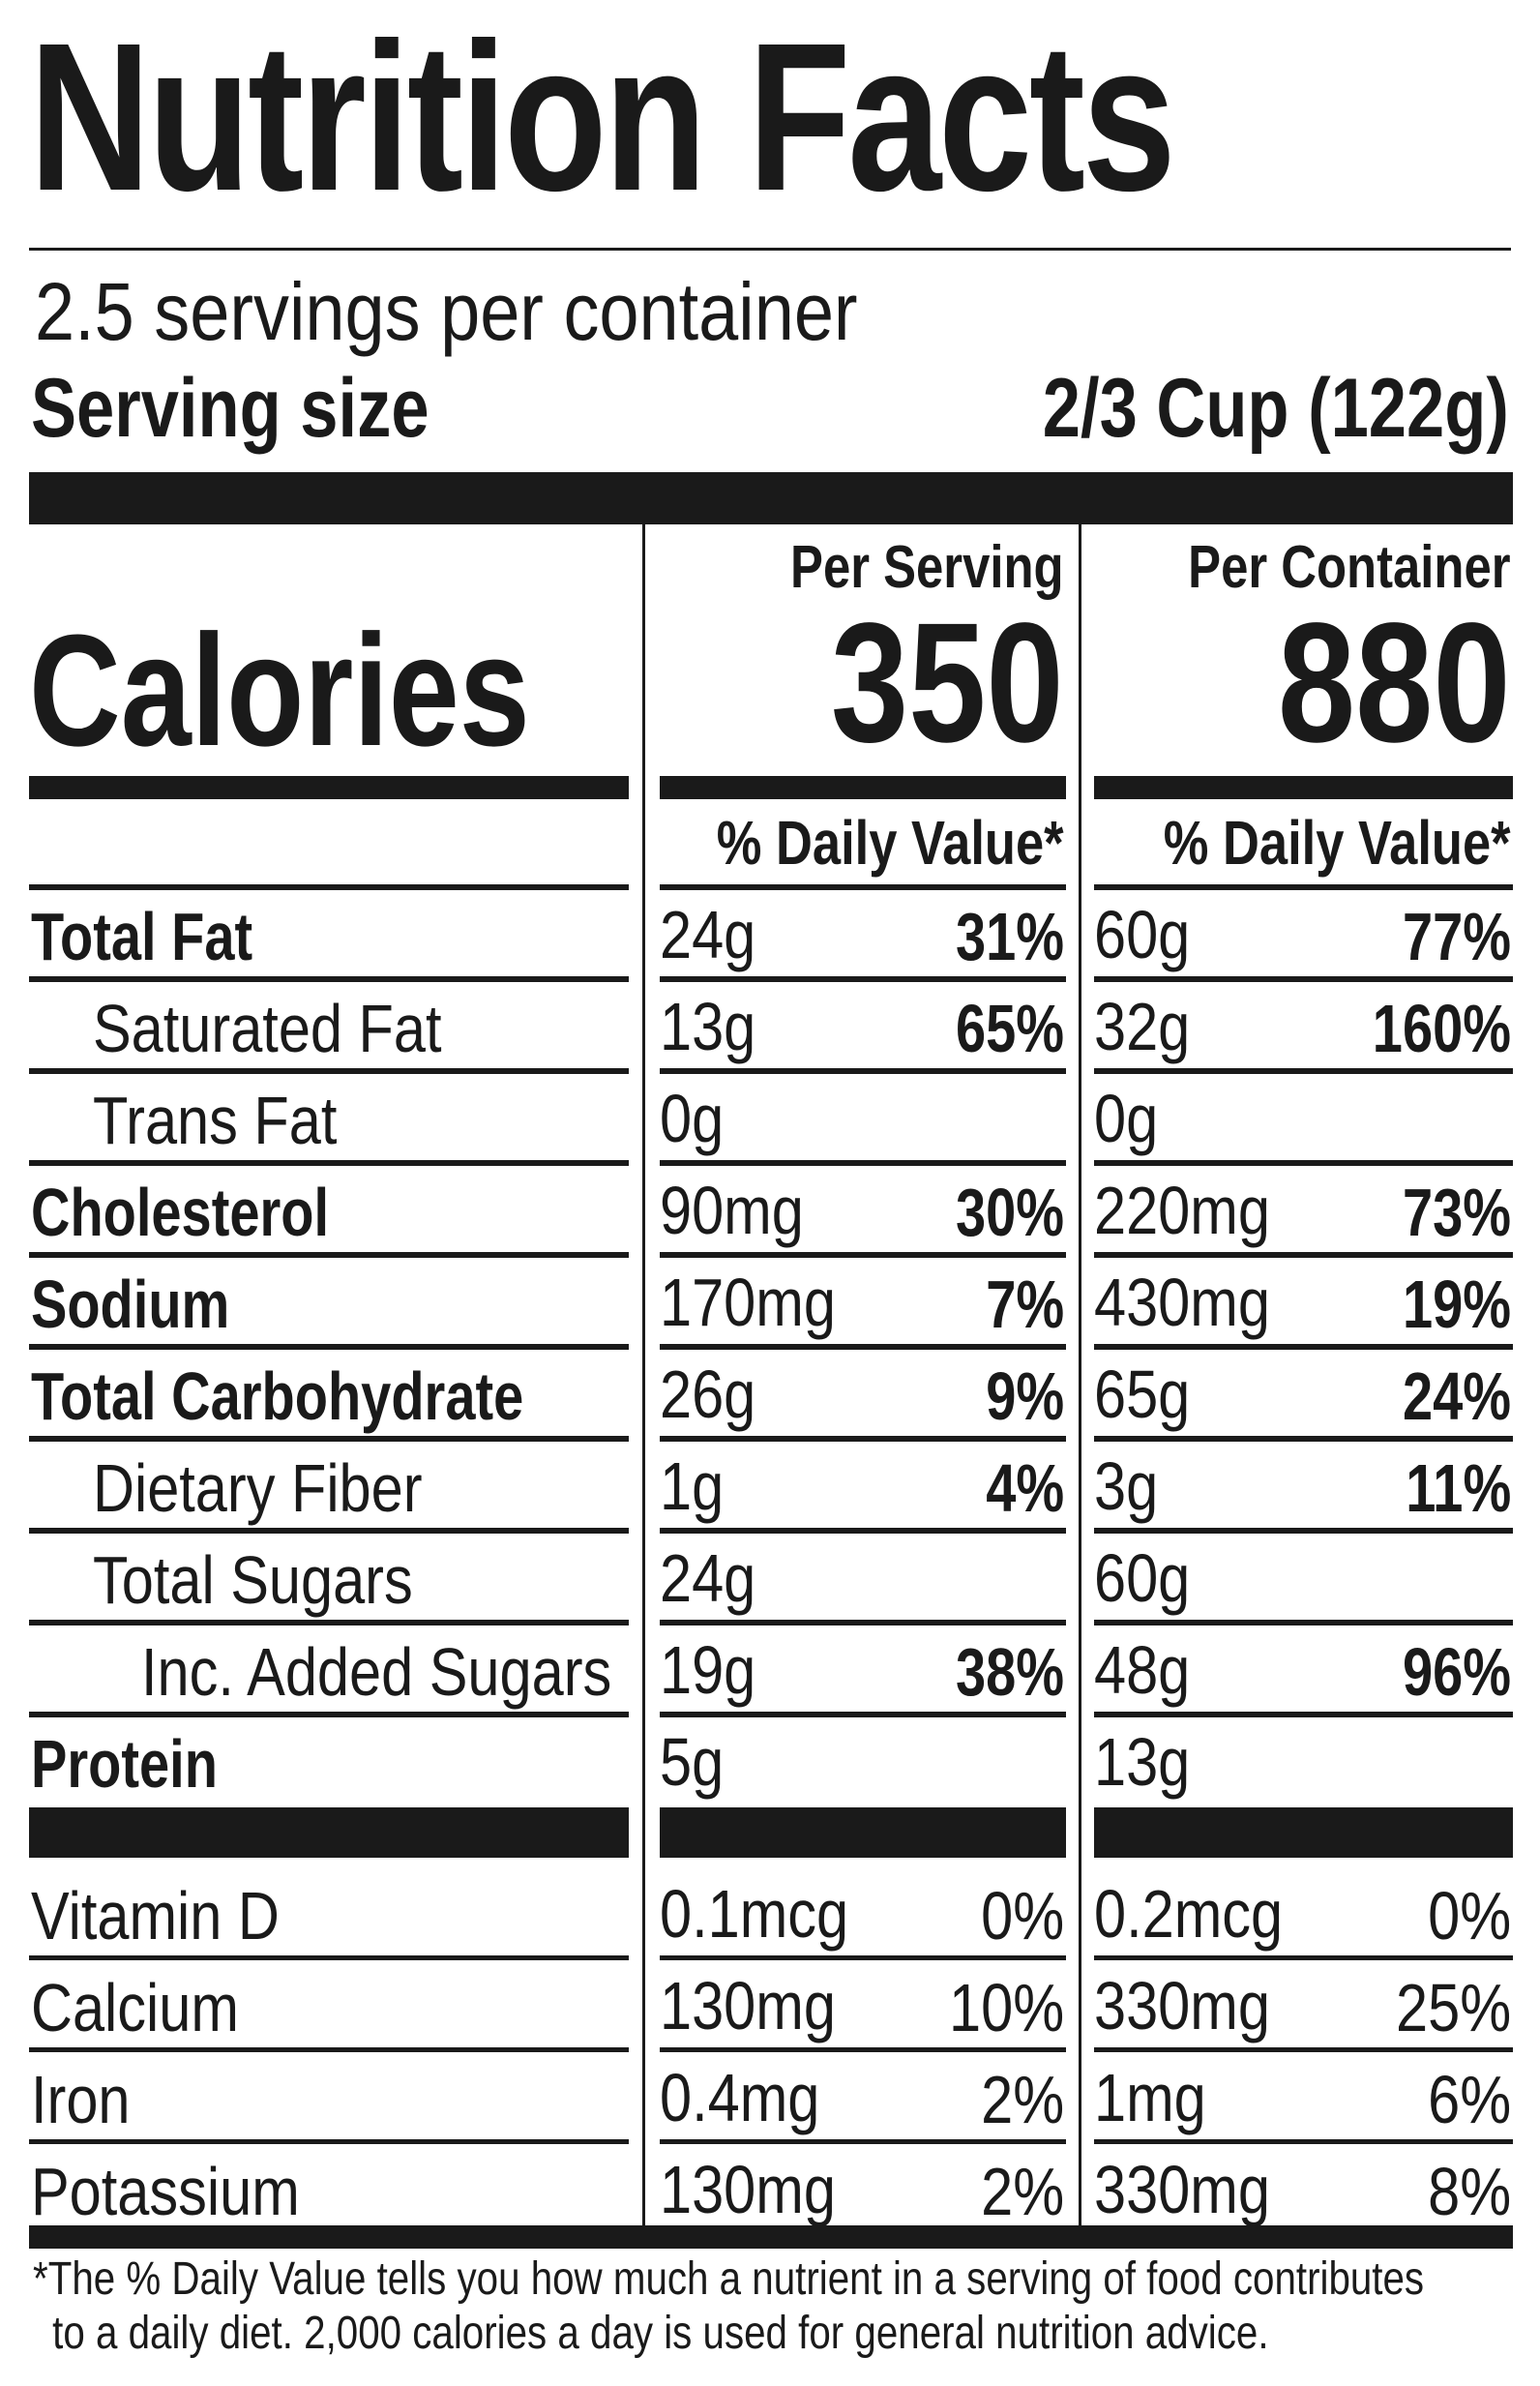 The width and height of the screenshot is (1540, 2386). Describe the element at coordinates (770, 1113) in the screenshot. I see `nutrient-row: Trans Fat 0g 0g` at that location.